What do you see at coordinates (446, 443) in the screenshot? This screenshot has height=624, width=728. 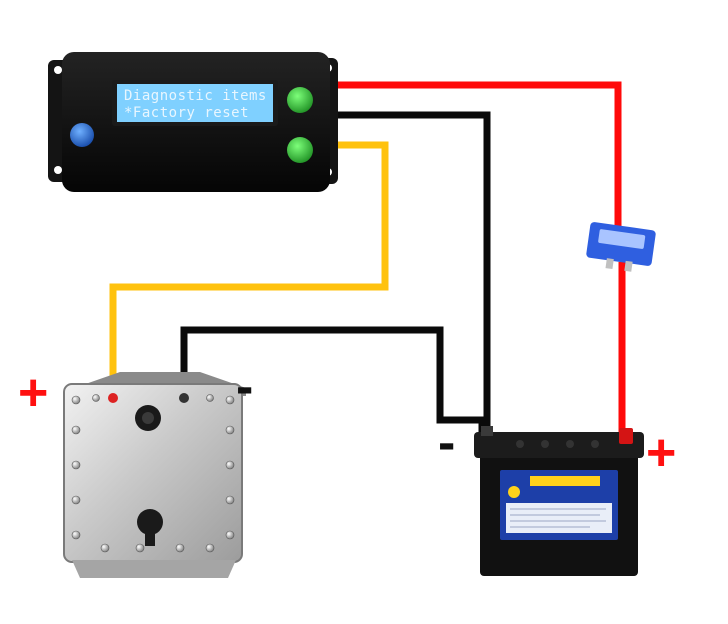 I see `battery-negative-sign: -` at bounding box center [446, 443].